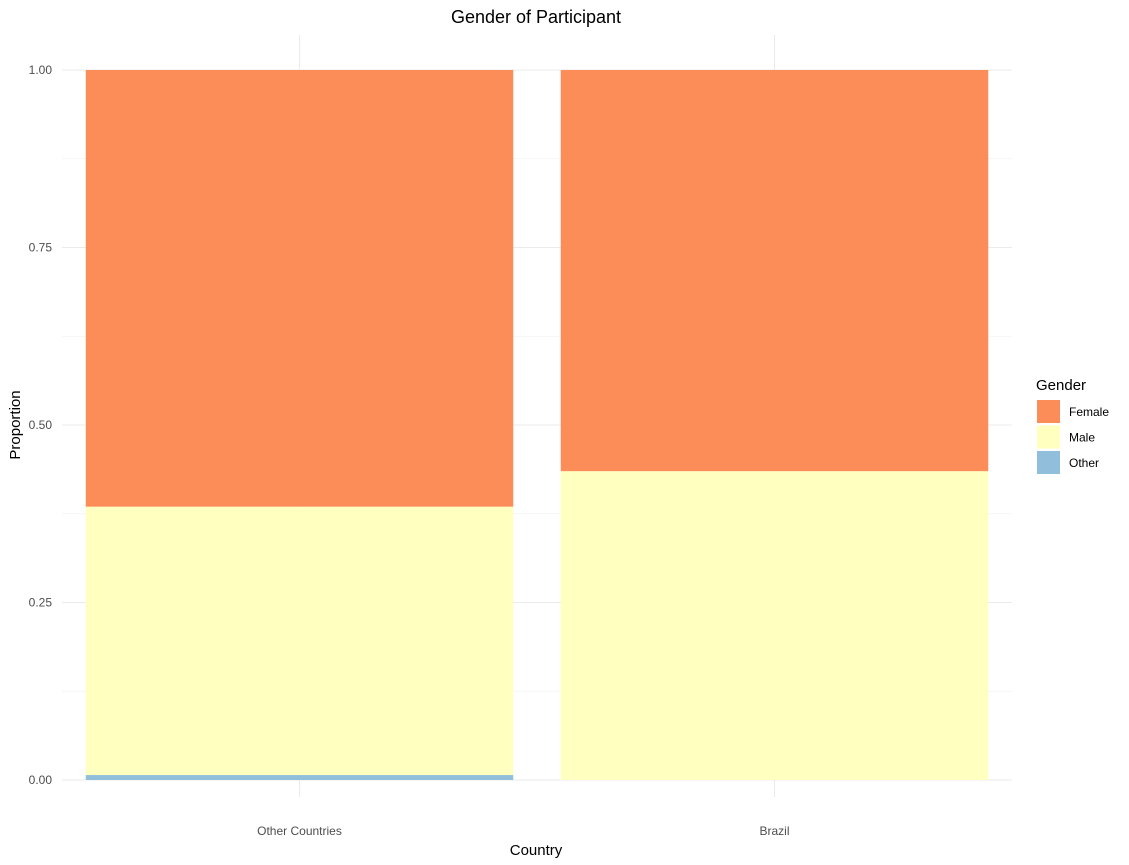 Image resolution: width=1129 pixels, height=865 pixels. Describe the element at coordinates (299, 641) in the screenshot. I see `bar-segment-male-other-countries` at that location.